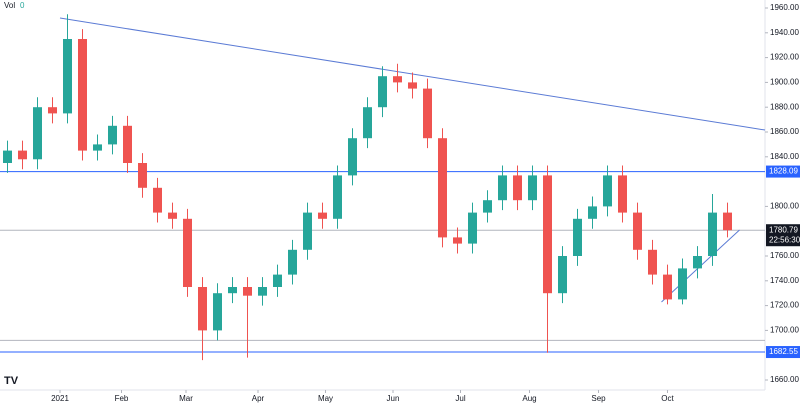 The image size is (800, 409). What do you see at coordinates (393, 398) in the screenshot?
I see `x-tick-label: Jun` at bounding box center [393, 398].